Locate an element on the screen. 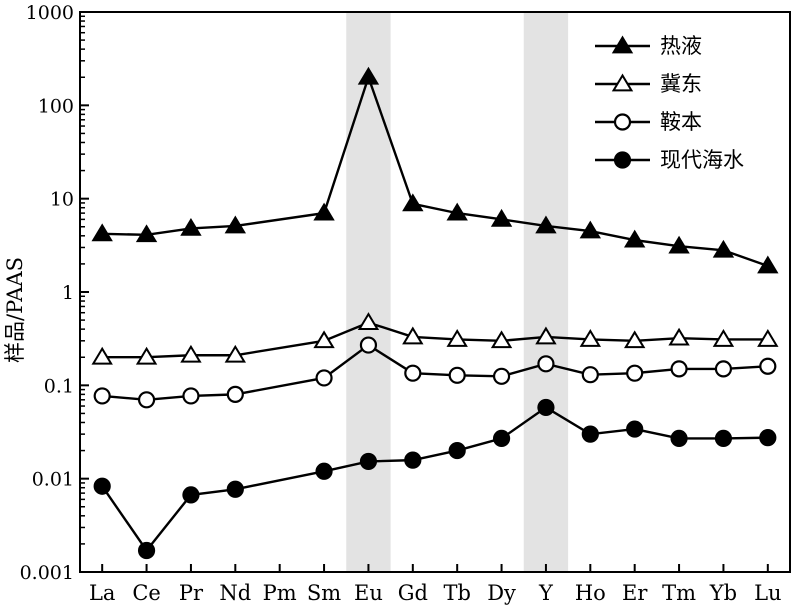 This screenshot has width=800, height=612. legend-label: 鞍本 is located at coordinates (681, 122).